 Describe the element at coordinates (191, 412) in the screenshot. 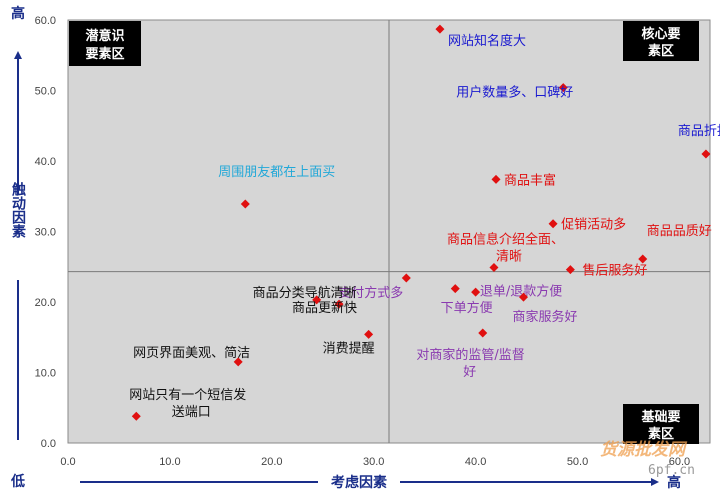

I see `data-point-label: 送端口` at that location.